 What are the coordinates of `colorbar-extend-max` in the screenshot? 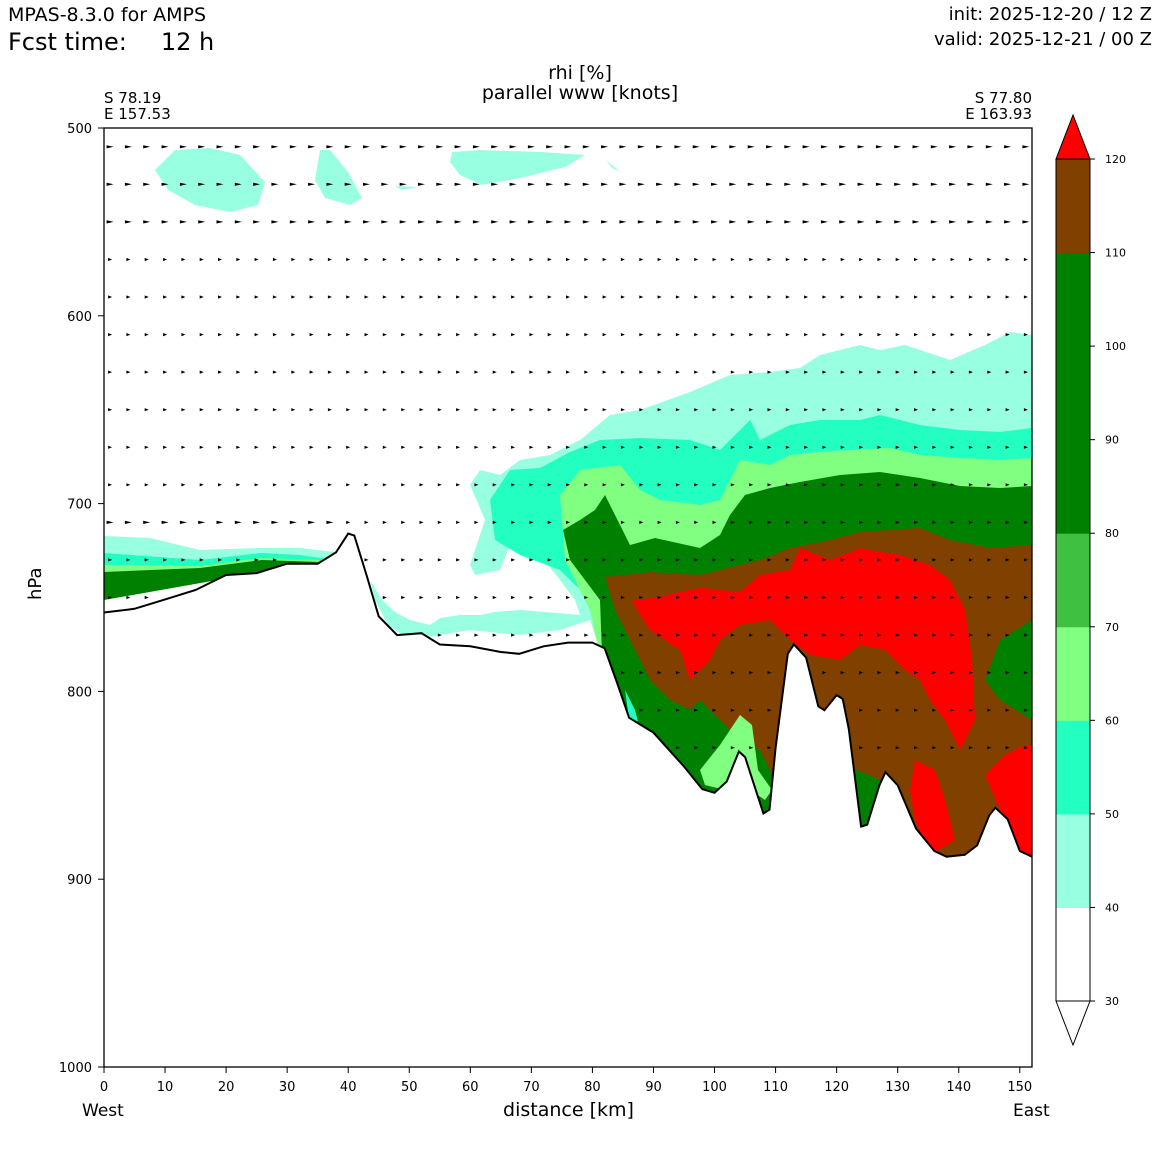 It's located at (1073, 136).